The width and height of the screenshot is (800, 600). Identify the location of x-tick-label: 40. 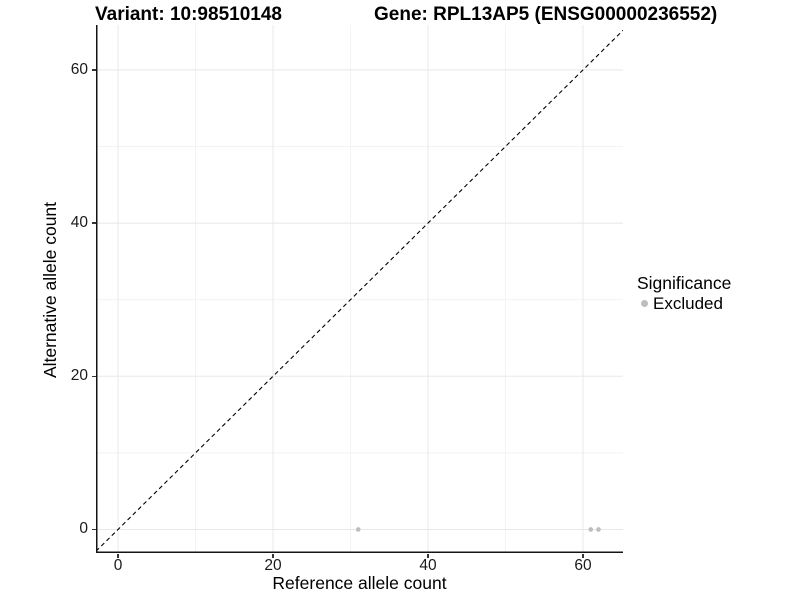
(428, 565).